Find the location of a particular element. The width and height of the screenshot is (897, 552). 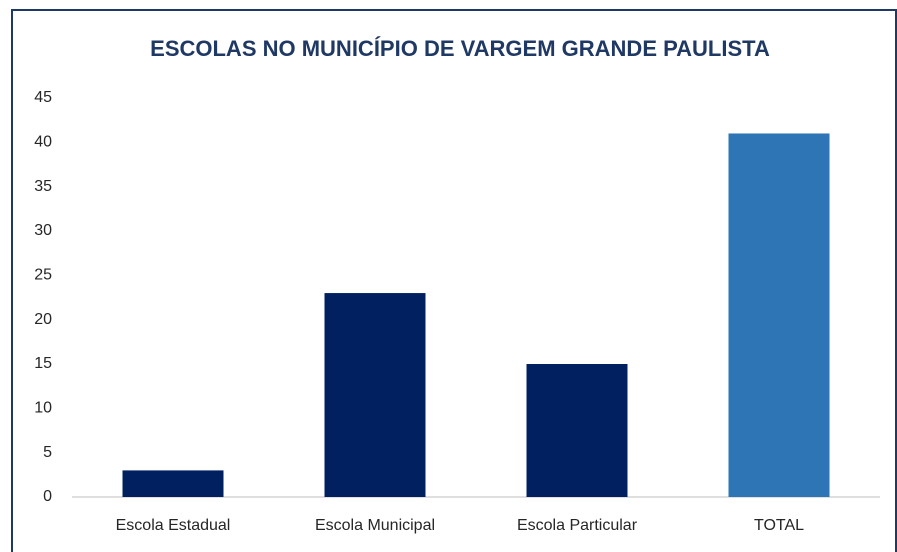

y-tick-label: 40 is located at coordinates (43, 142).